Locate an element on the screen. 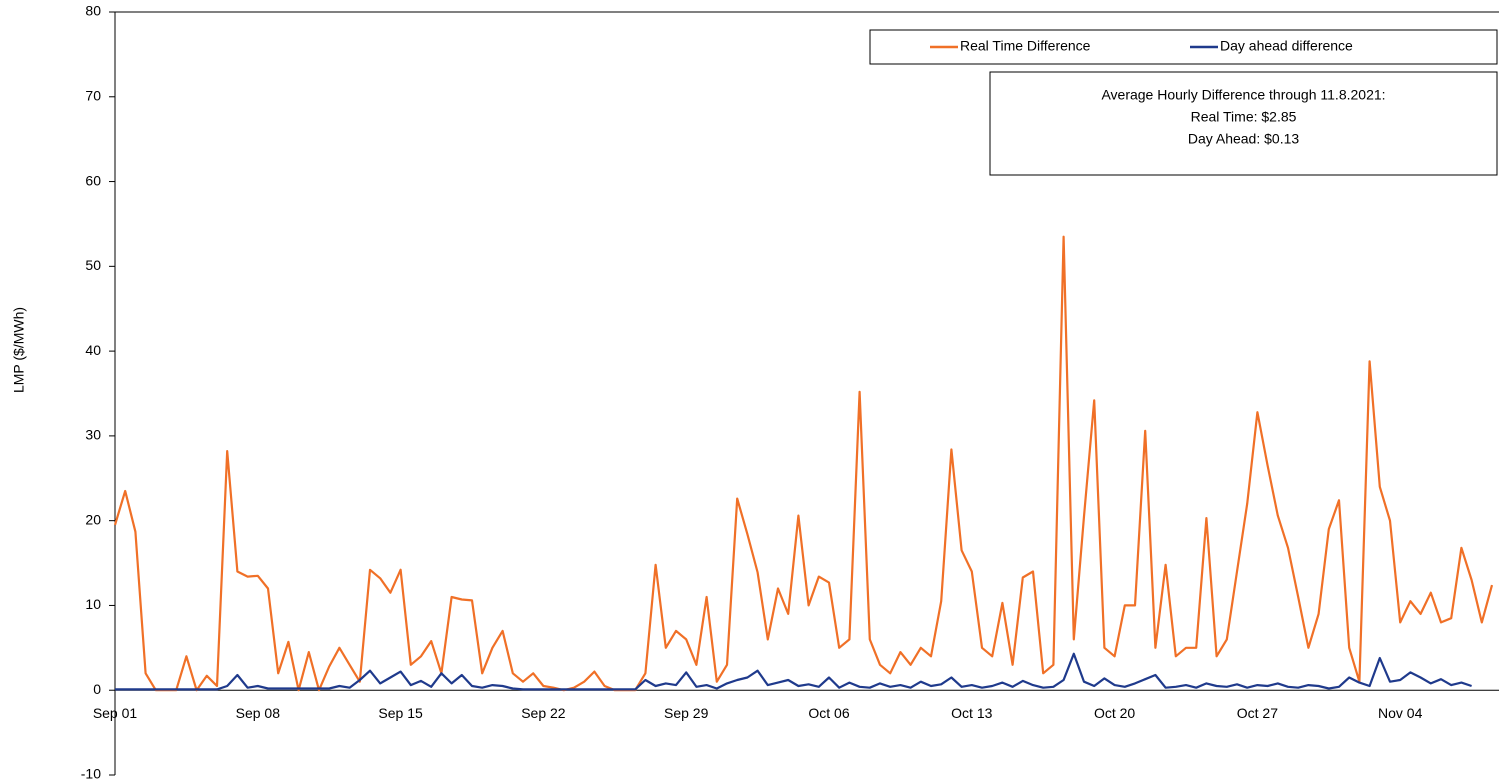  annotation-box is located at coordinates (1243, 123).